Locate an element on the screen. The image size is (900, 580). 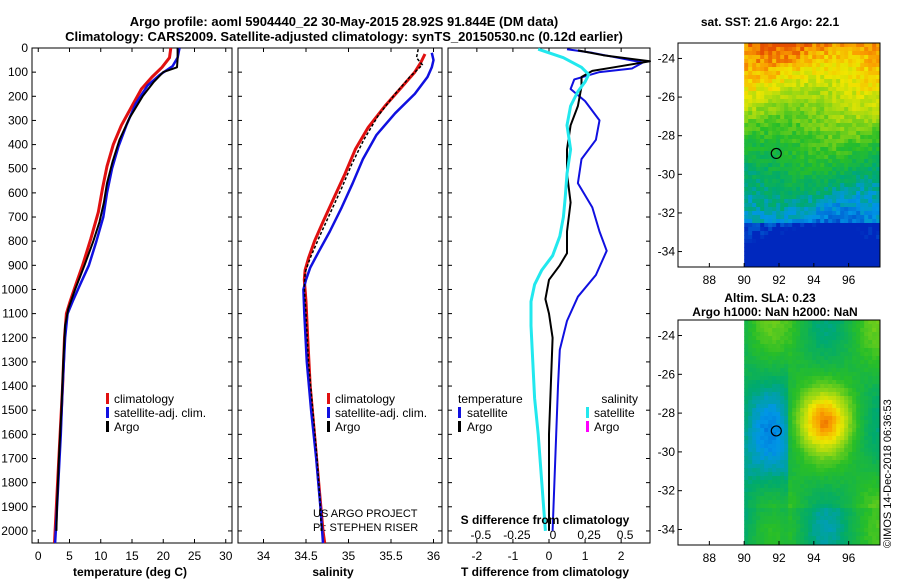
argo-location-marker is located at coordinates (776, 153).